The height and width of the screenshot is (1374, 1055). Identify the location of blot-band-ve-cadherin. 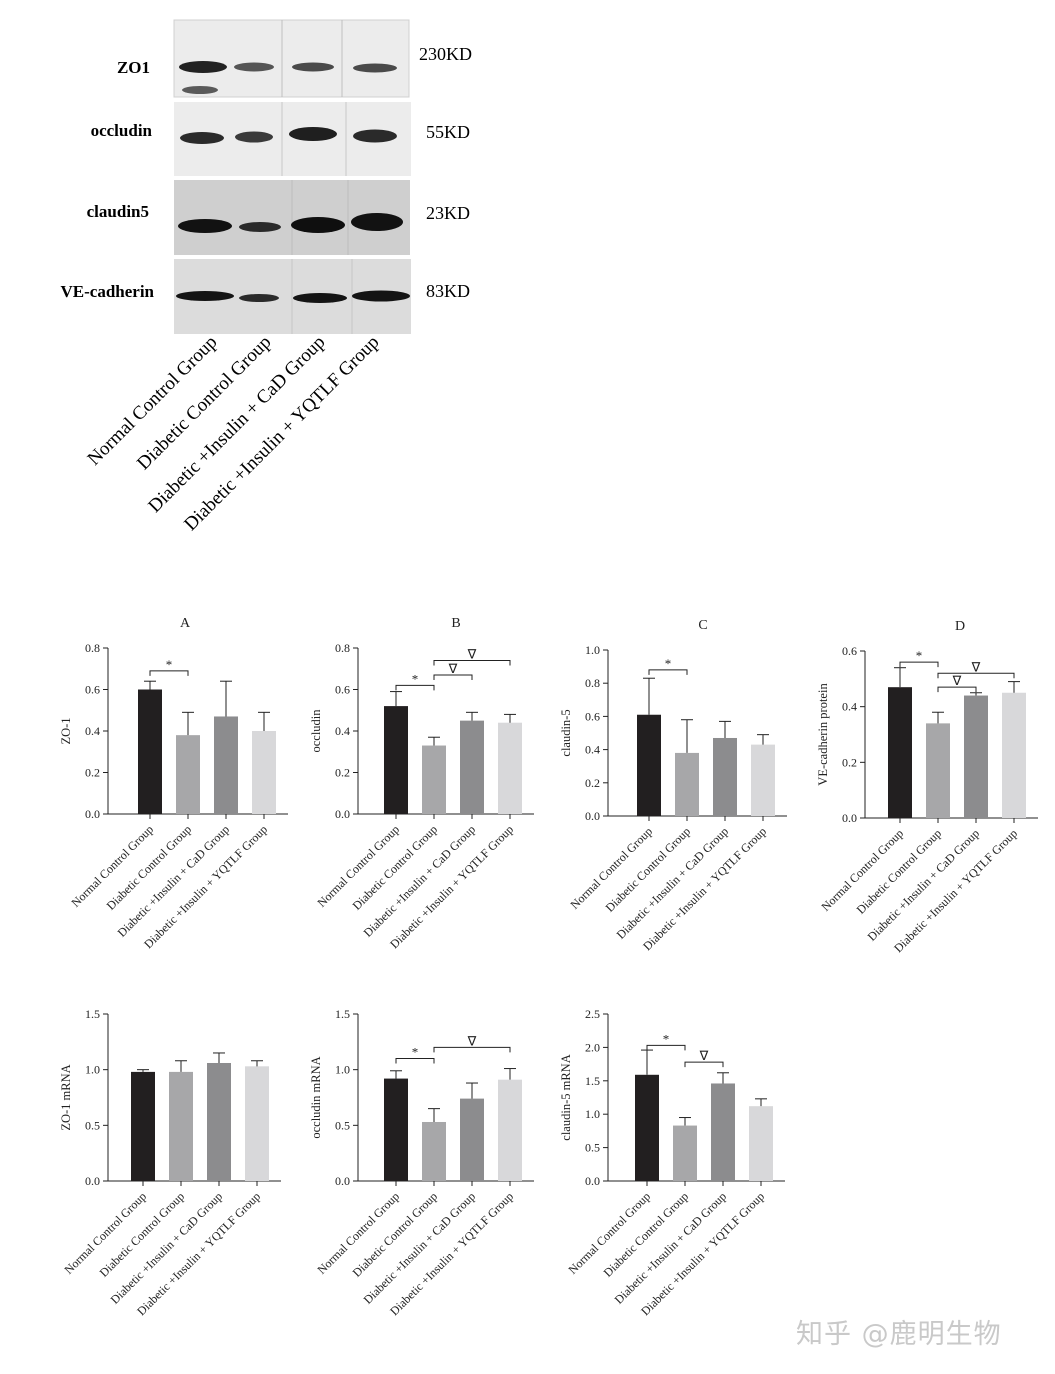
(292, 296).